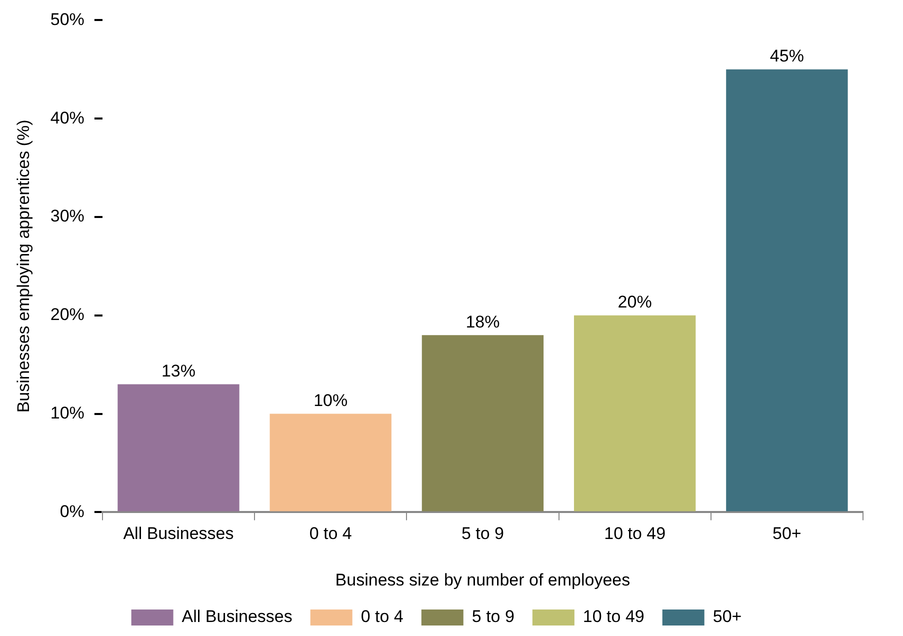  Describe the element at coordinates (493, 616) in the screenshot. I see `legend-label: 5 to 9` at that location.